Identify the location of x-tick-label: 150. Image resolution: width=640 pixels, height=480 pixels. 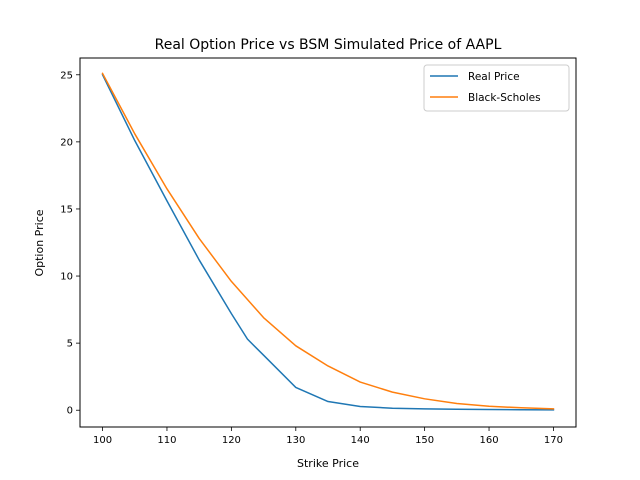
(424, 440).